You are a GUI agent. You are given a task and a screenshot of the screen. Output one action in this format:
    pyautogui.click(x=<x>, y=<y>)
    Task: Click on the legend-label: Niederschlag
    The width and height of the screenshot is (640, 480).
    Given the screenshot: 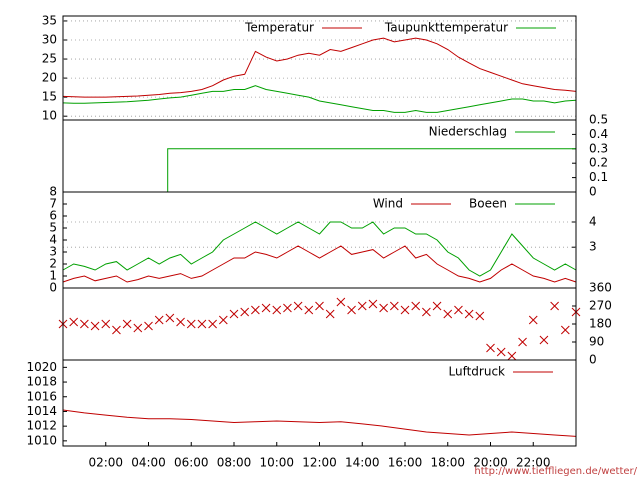 What is the action you would take?
    pyautogui.click(x=468, y=132)
    